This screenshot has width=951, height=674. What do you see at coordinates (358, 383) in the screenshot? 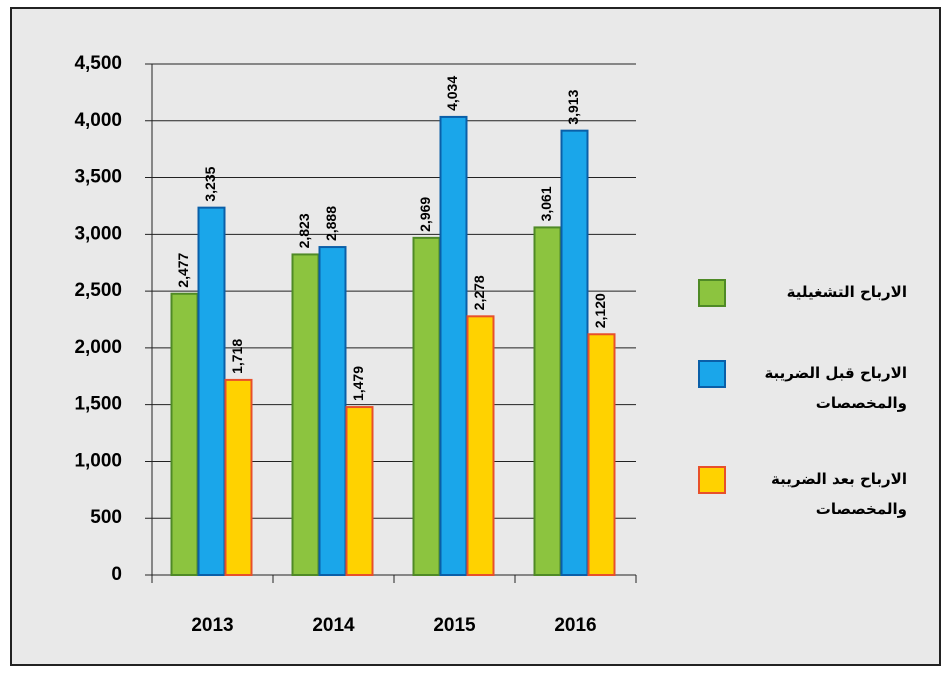
I see `value-label: 1,479` at bounding box center [358, 383].